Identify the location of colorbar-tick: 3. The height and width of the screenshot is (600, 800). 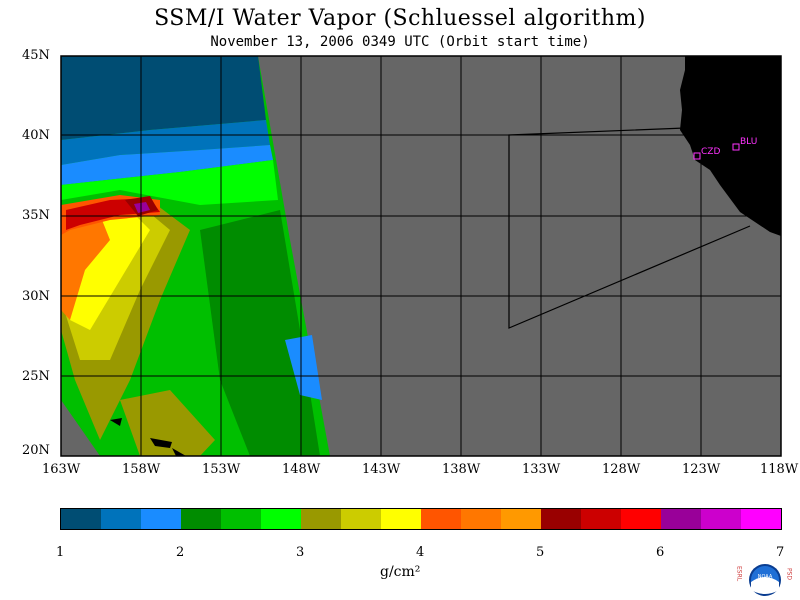
(300, 552).